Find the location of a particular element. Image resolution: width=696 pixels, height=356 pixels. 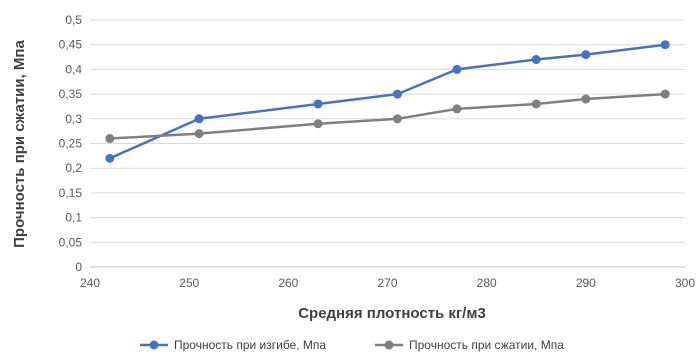

x-tick-label: 240 is located at coordinates (90, 283).